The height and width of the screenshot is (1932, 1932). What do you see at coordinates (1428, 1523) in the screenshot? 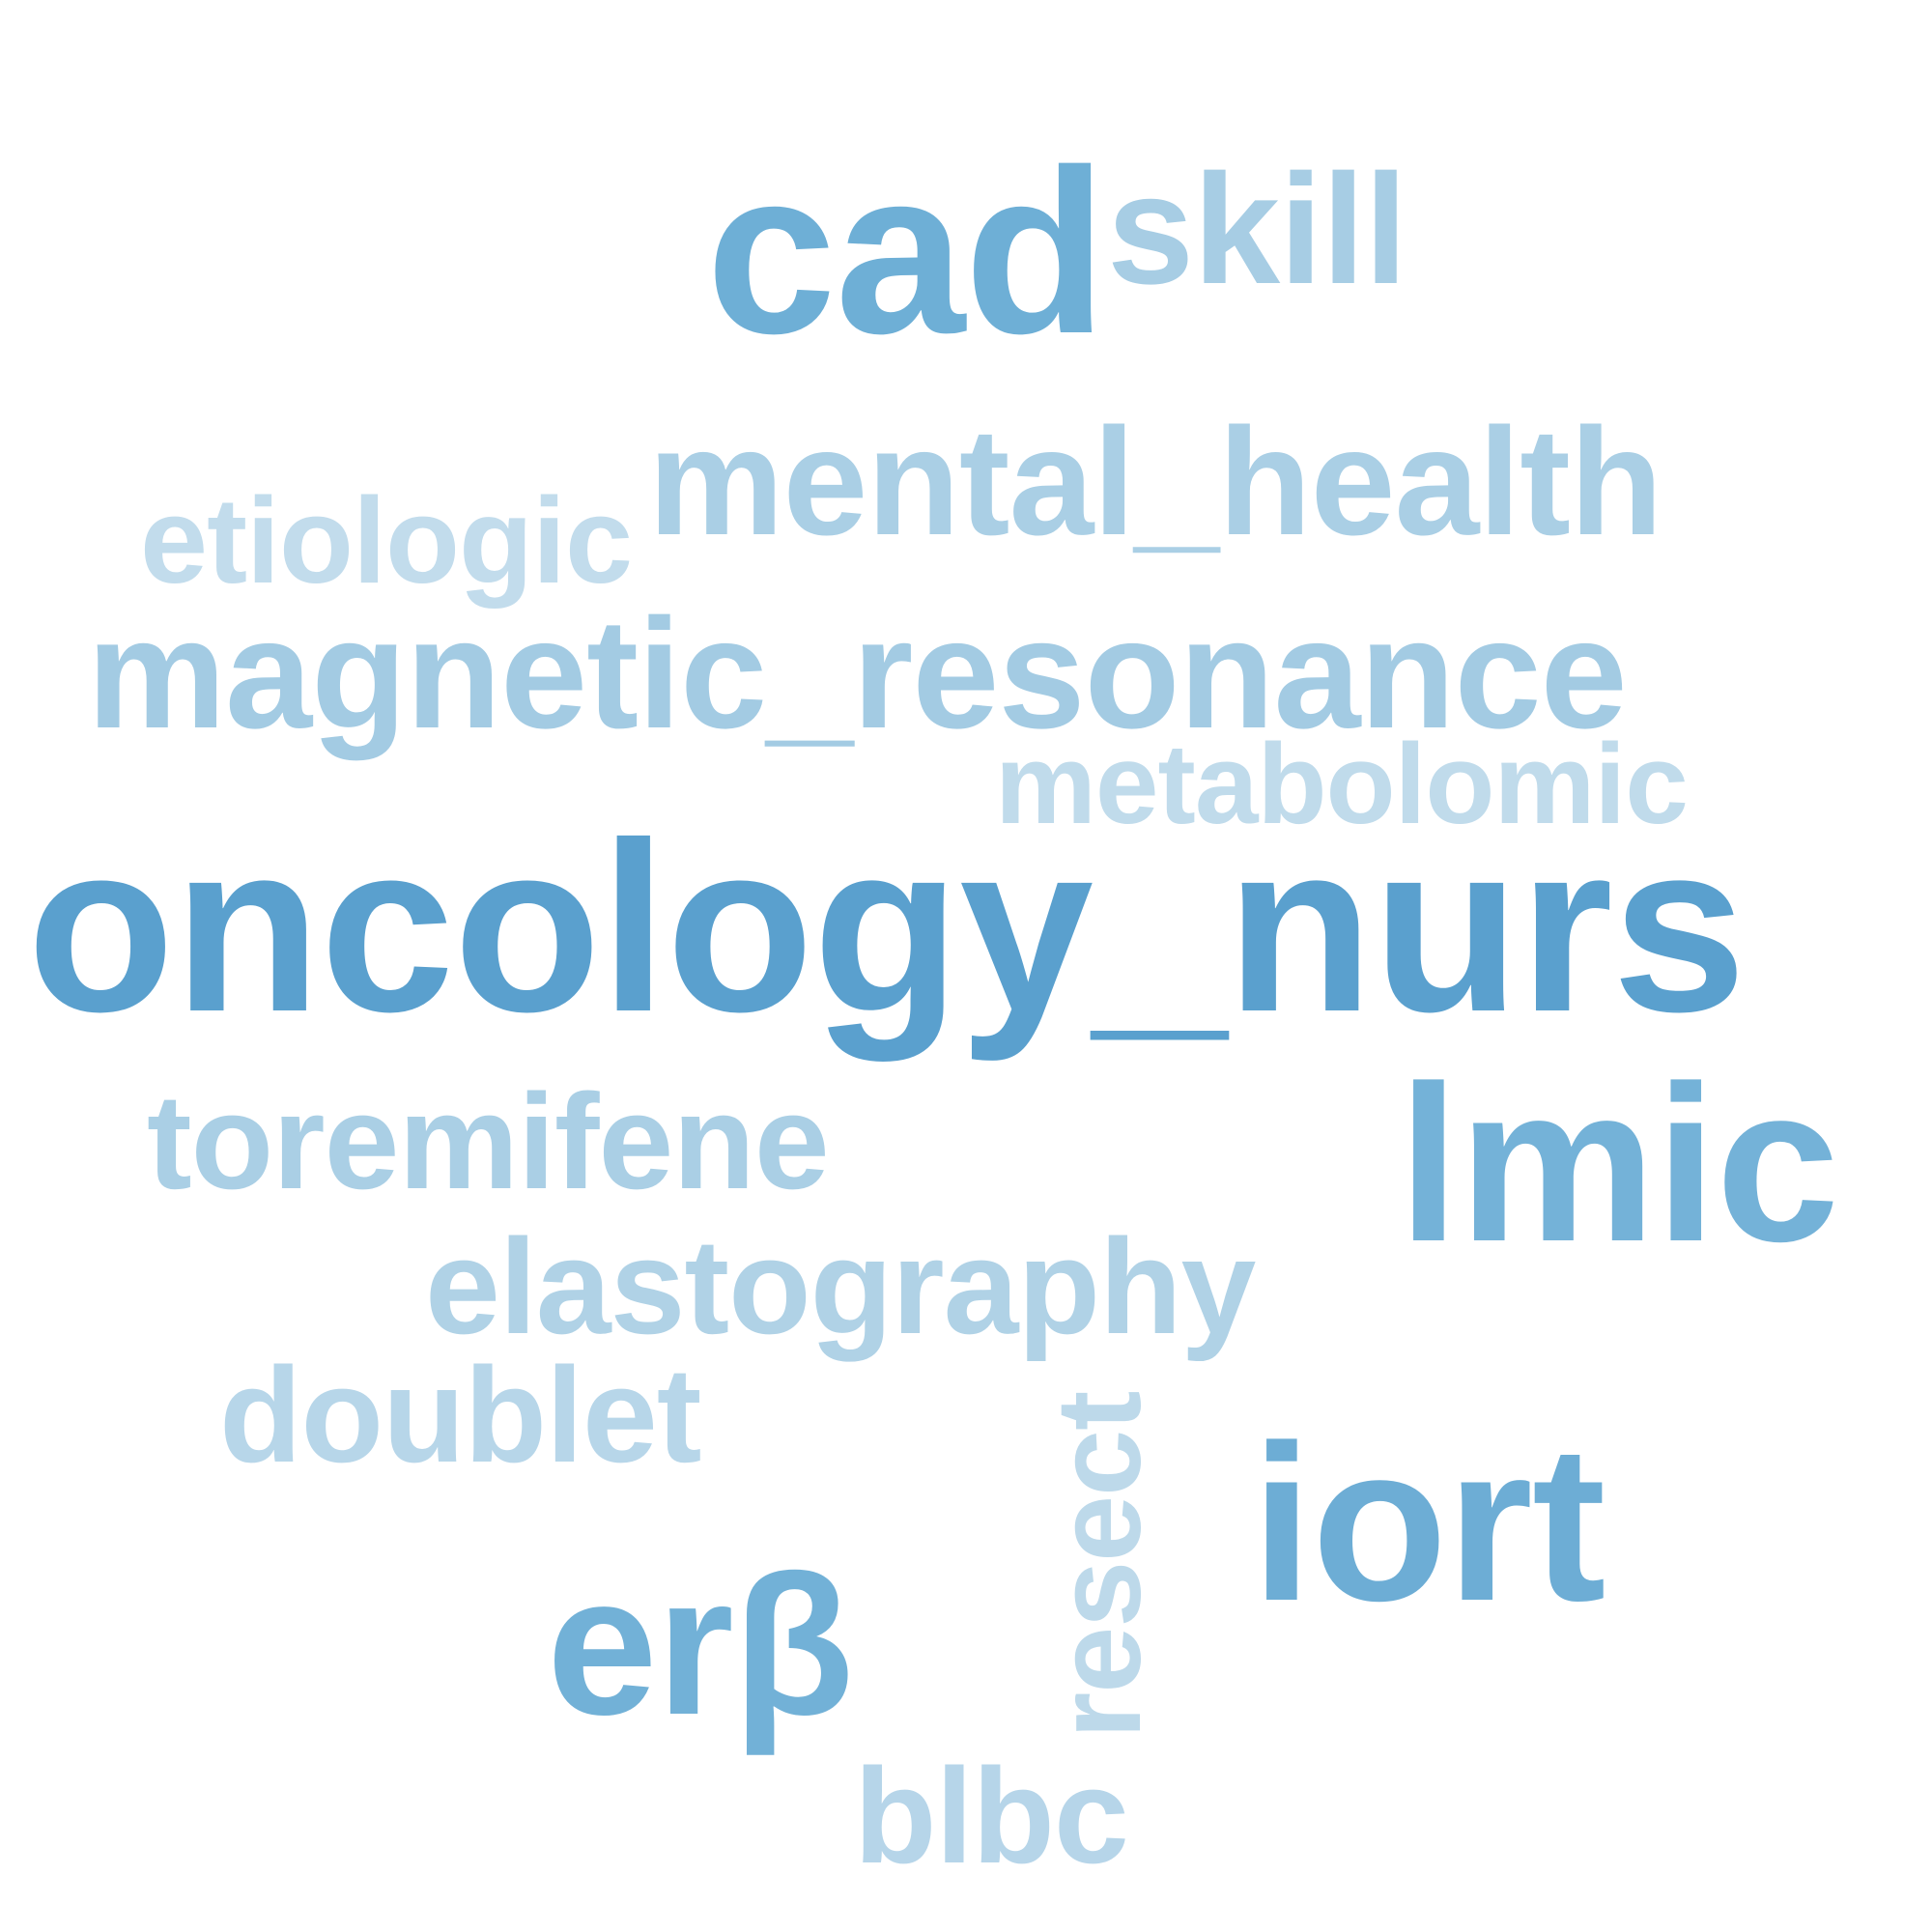
I see `word-iort: iort` at bounding box center [1428, 1523].